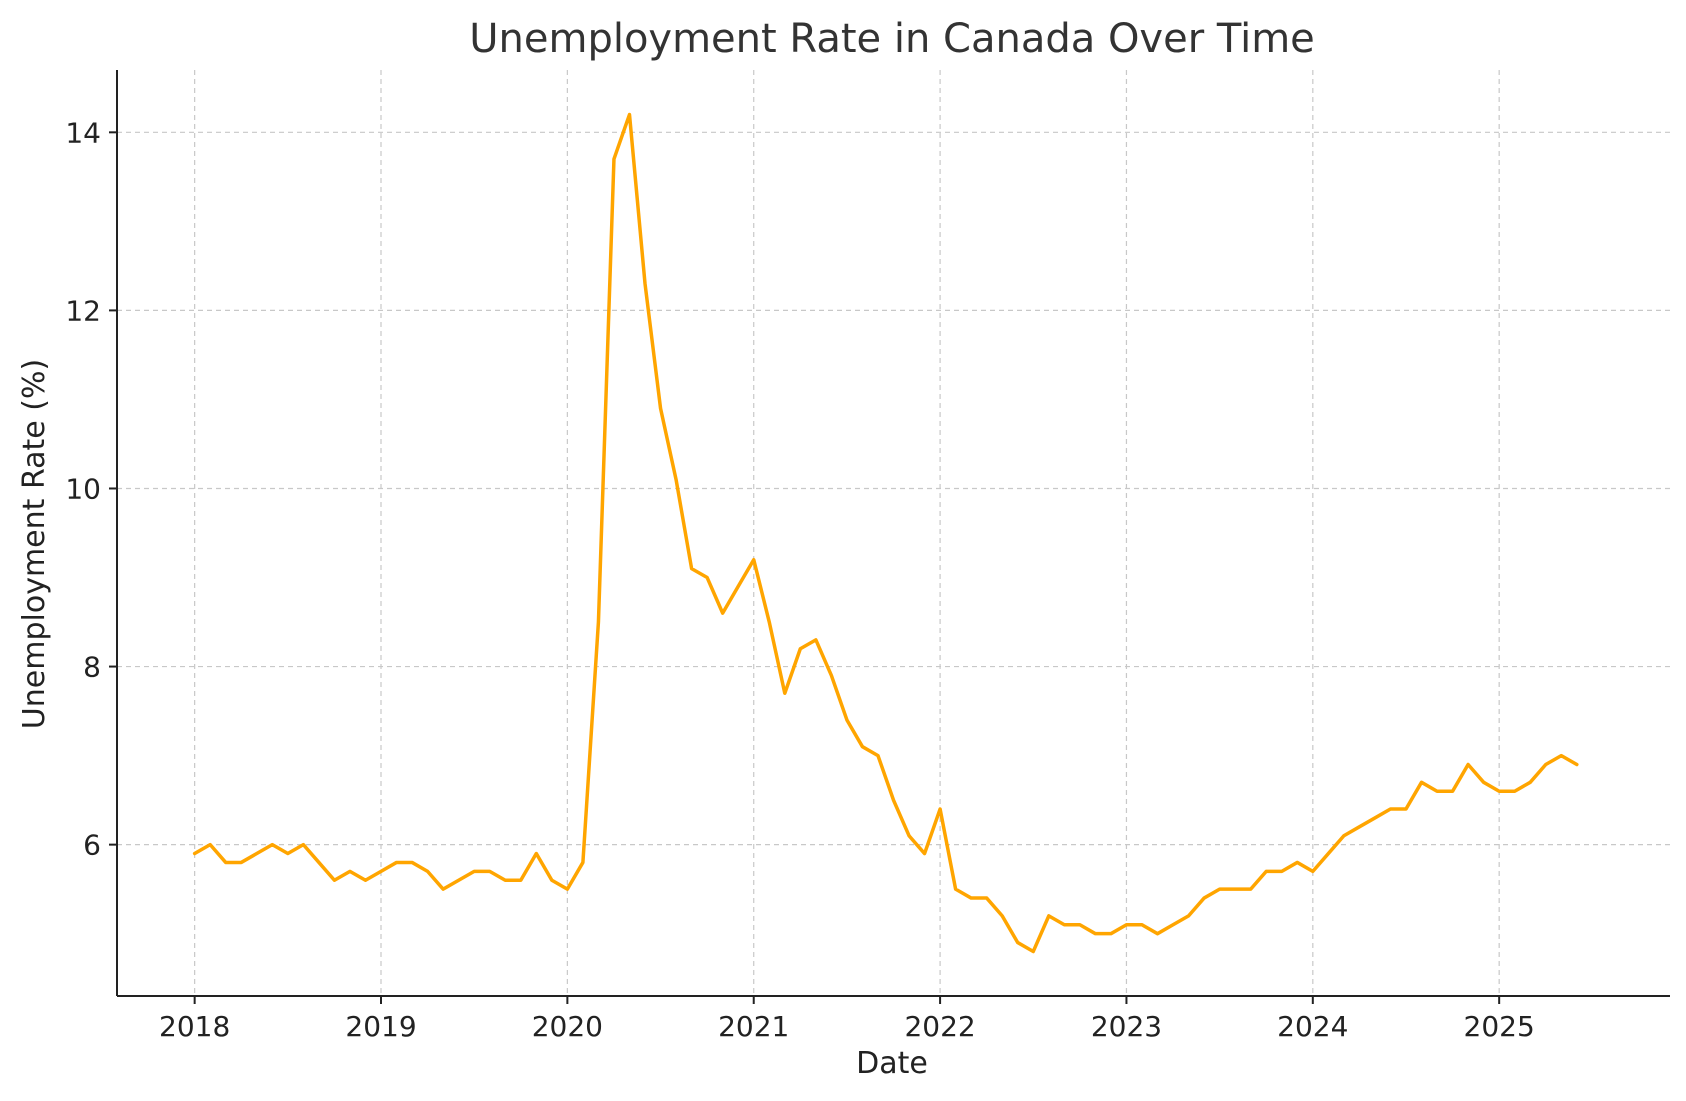 Image resolution: width=1686 pixels, height=1101 pixels. I want to click on x-tick-label-2021: 2021, so click(753, 1026).